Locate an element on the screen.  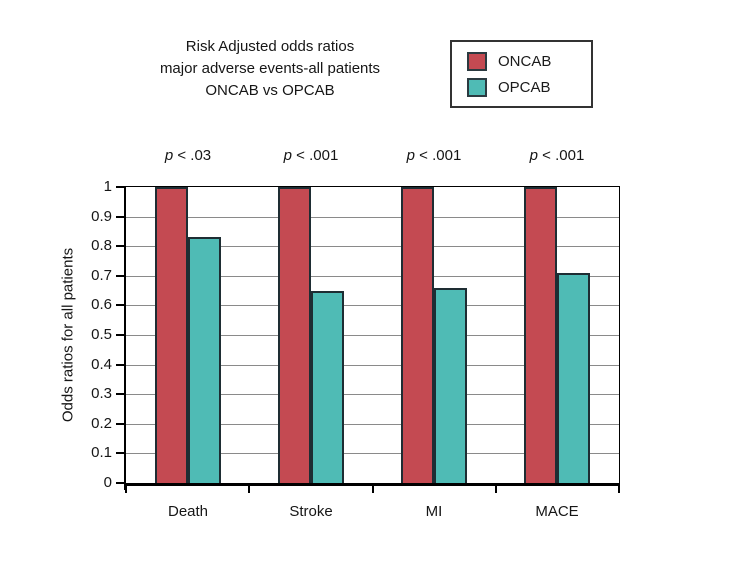
bar-opcab-mace is located at coordinates (573, 378).